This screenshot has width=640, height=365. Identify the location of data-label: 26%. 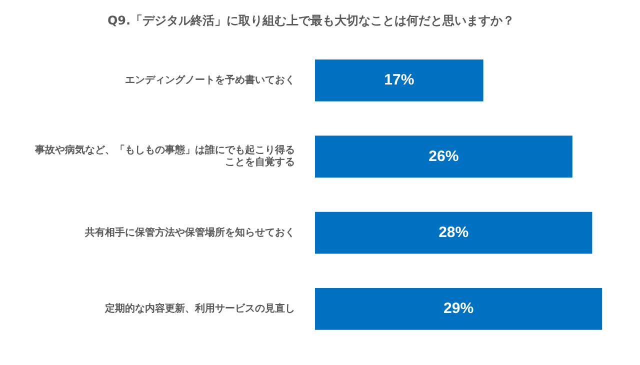
(443, 156).